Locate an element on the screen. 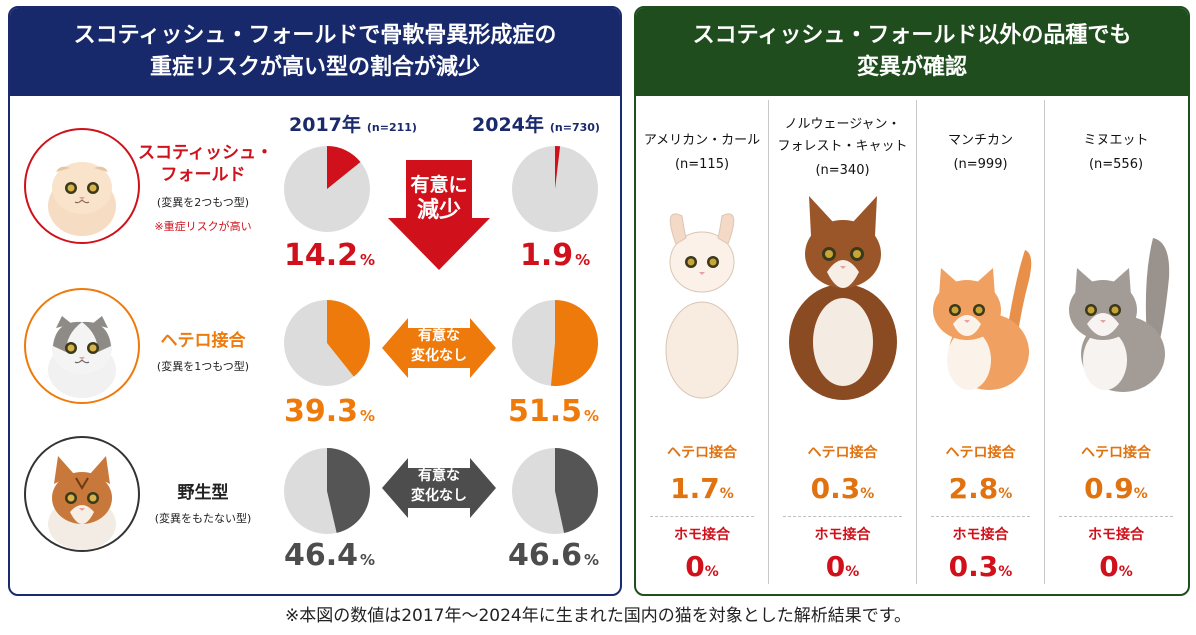  double-arrow-gray-icon is located at coordinates (439, 488).